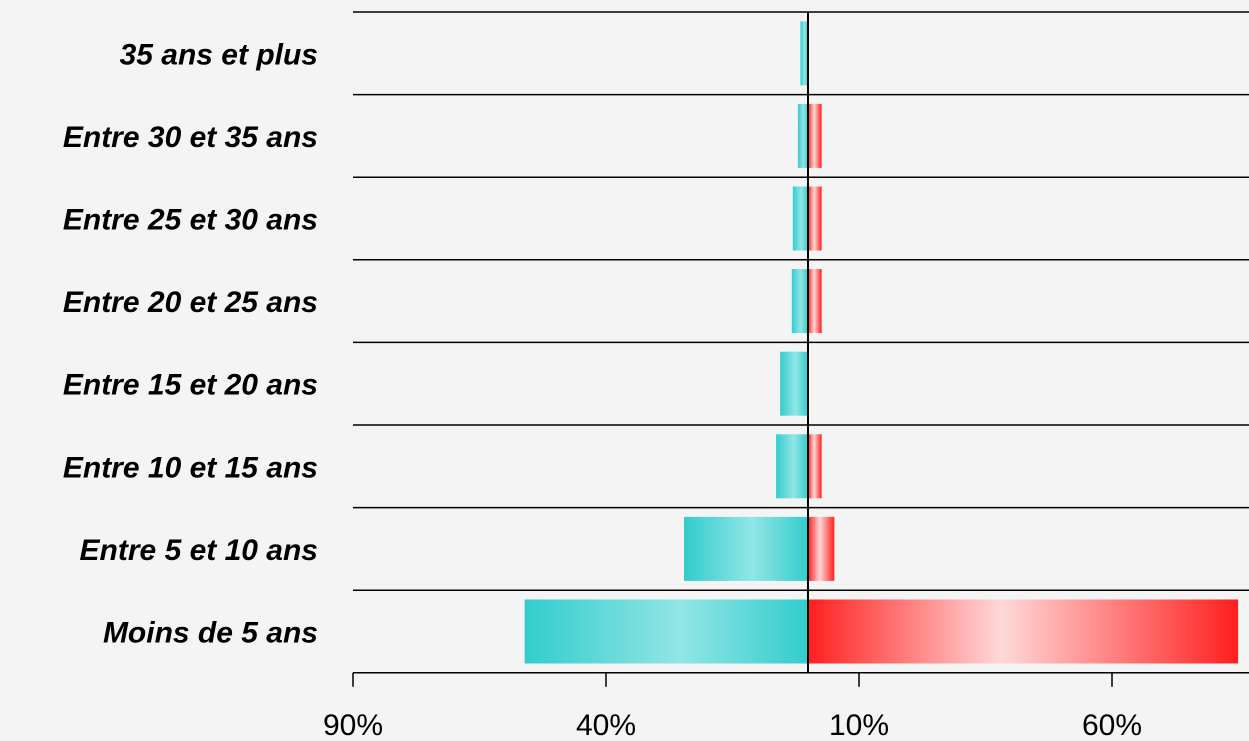 This screenshot has width=1249, height=741. I want to click on category-label: Entre 10 et 15 ans, so click(190, 467).